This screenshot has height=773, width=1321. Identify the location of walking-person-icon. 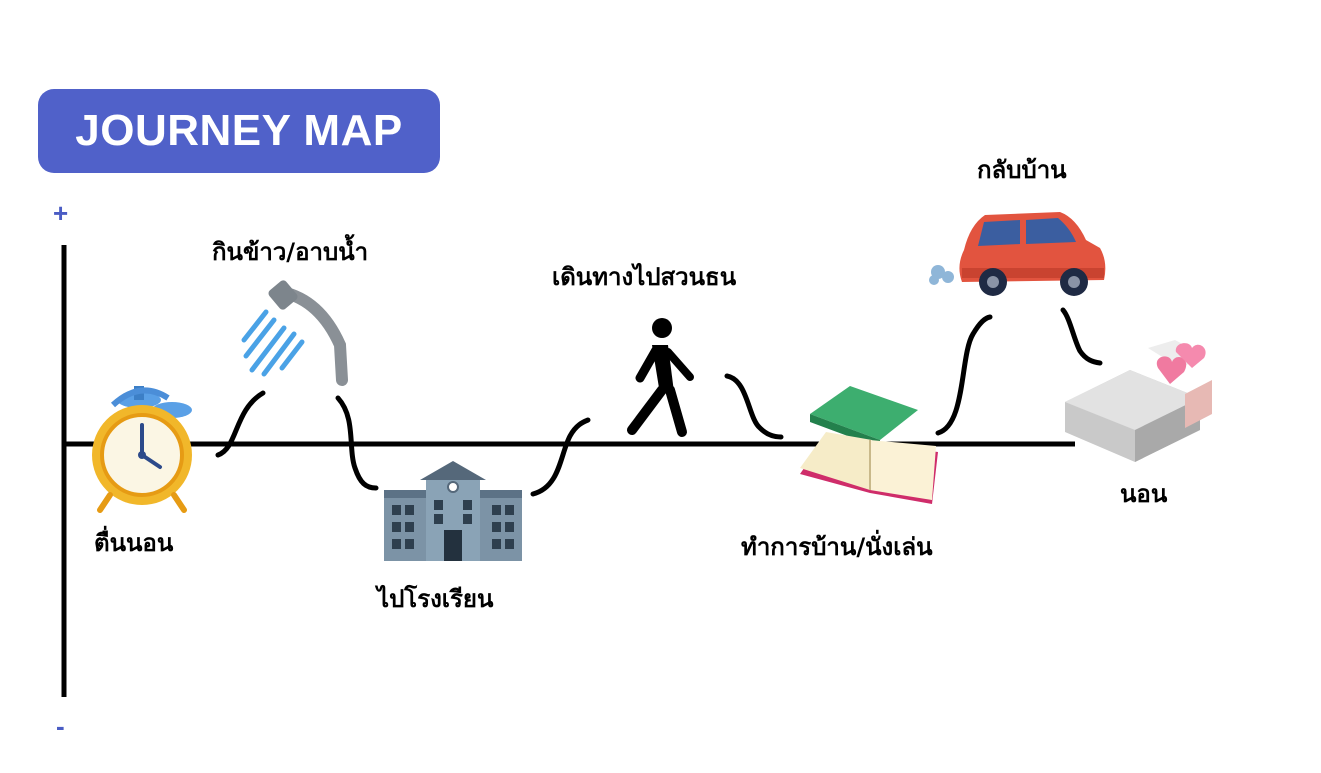
(660, 377).